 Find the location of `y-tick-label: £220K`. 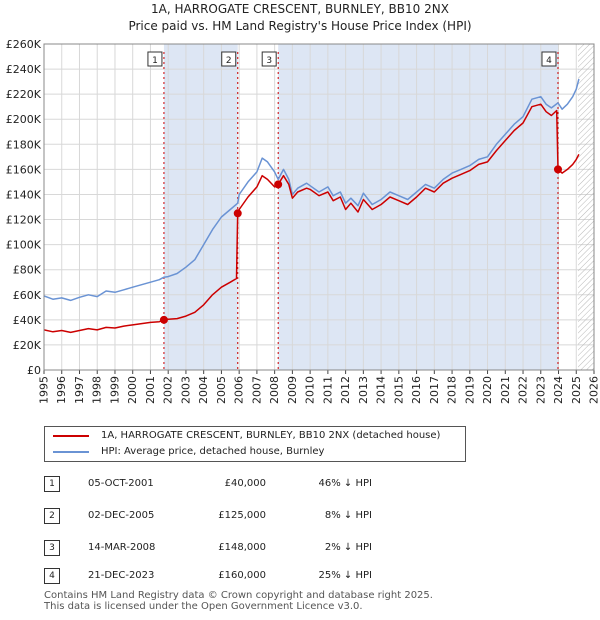

y-tick-label: £220K is located at coordinates (24, 94).